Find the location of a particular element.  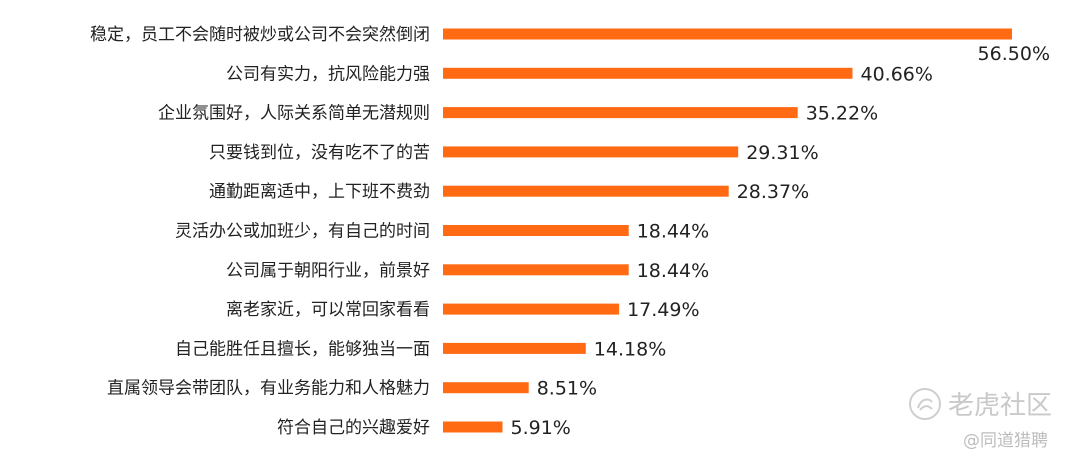

category-label: 灵活办公或加班少，有自己的时间 is located at coordinates (302, 232).